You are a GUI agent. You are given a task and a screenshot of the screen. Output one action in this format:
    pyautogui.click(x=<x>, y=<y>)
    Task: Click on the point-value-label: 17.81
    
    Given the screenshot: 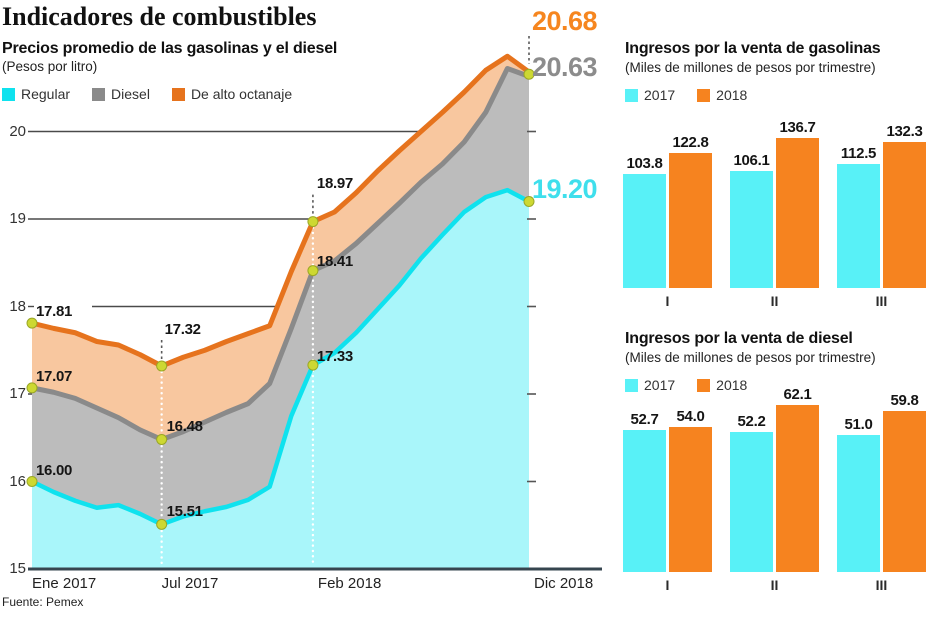 What is the action you would take?
    pyautogui.click(x=54, y=312)
    